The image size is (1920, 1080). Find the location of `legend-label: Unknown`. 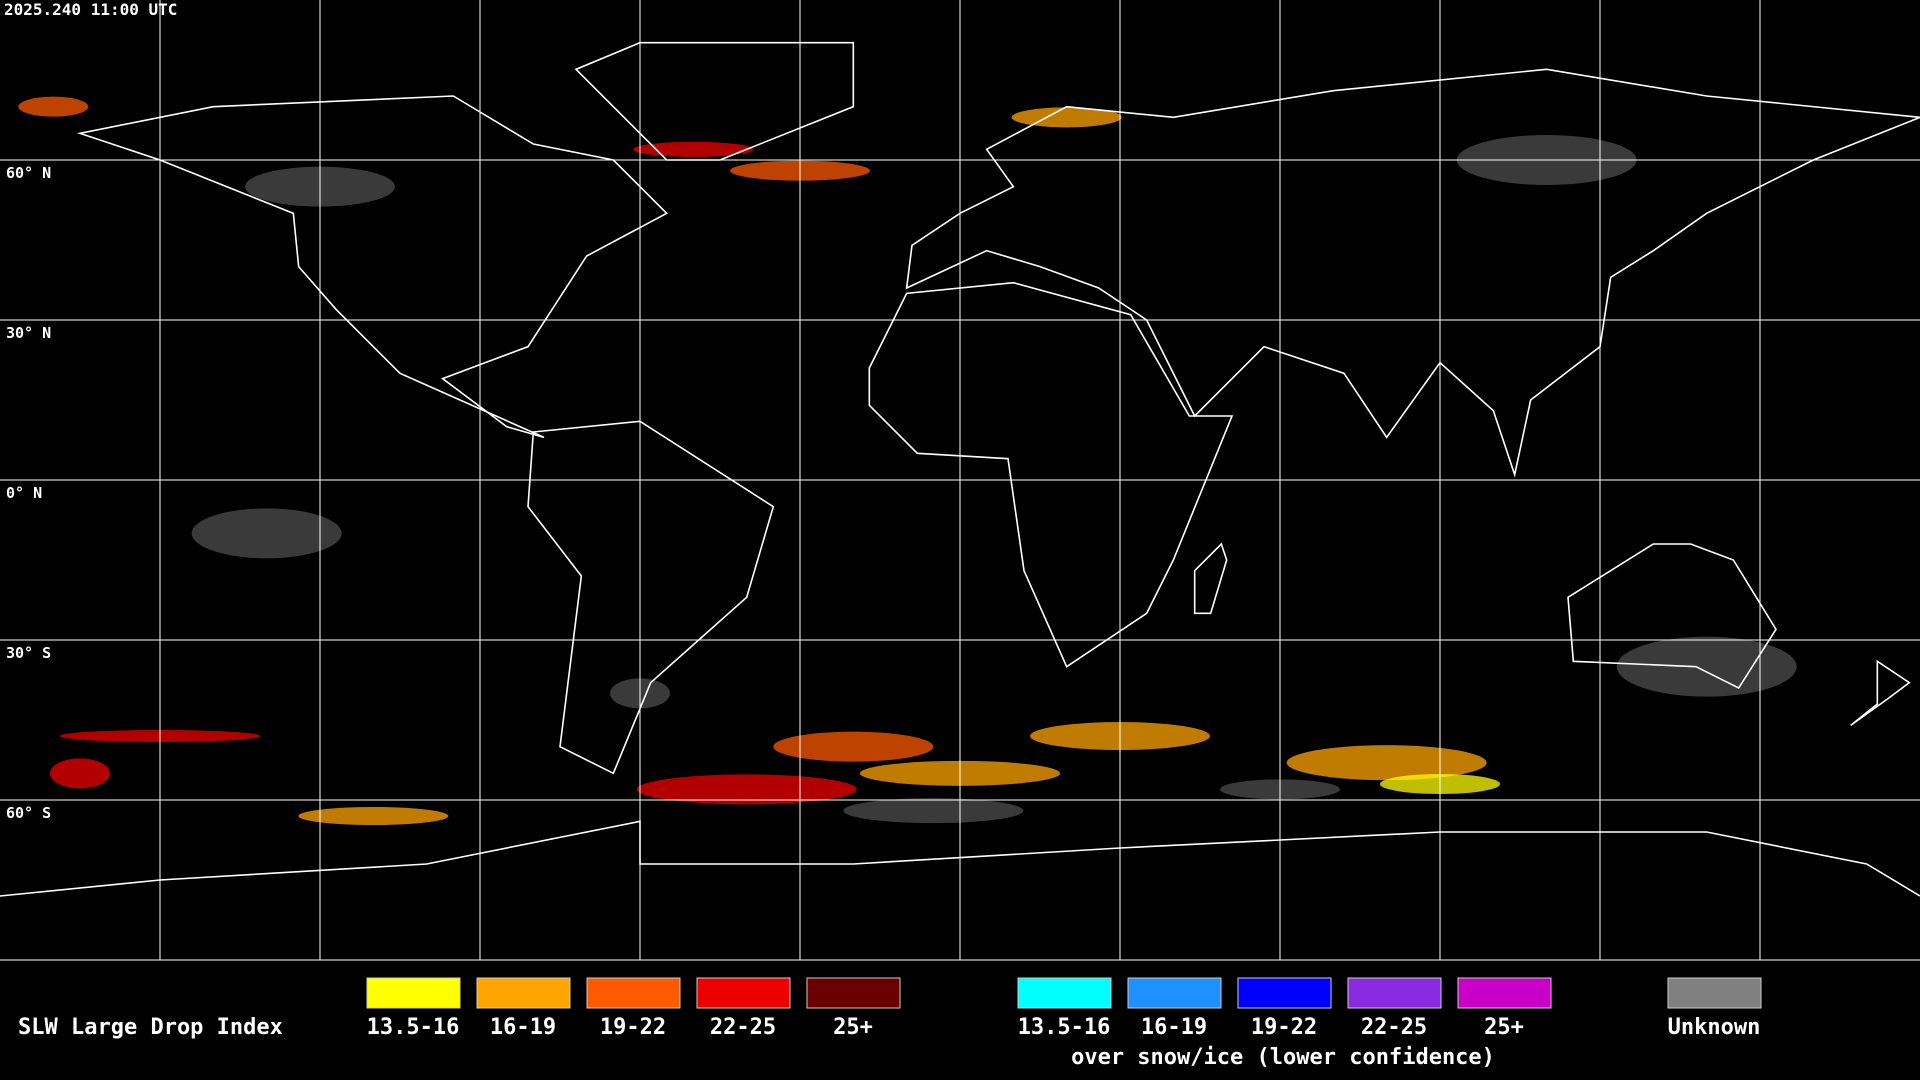

legend-label: Unknown is located at coordinates (1714, 1027).